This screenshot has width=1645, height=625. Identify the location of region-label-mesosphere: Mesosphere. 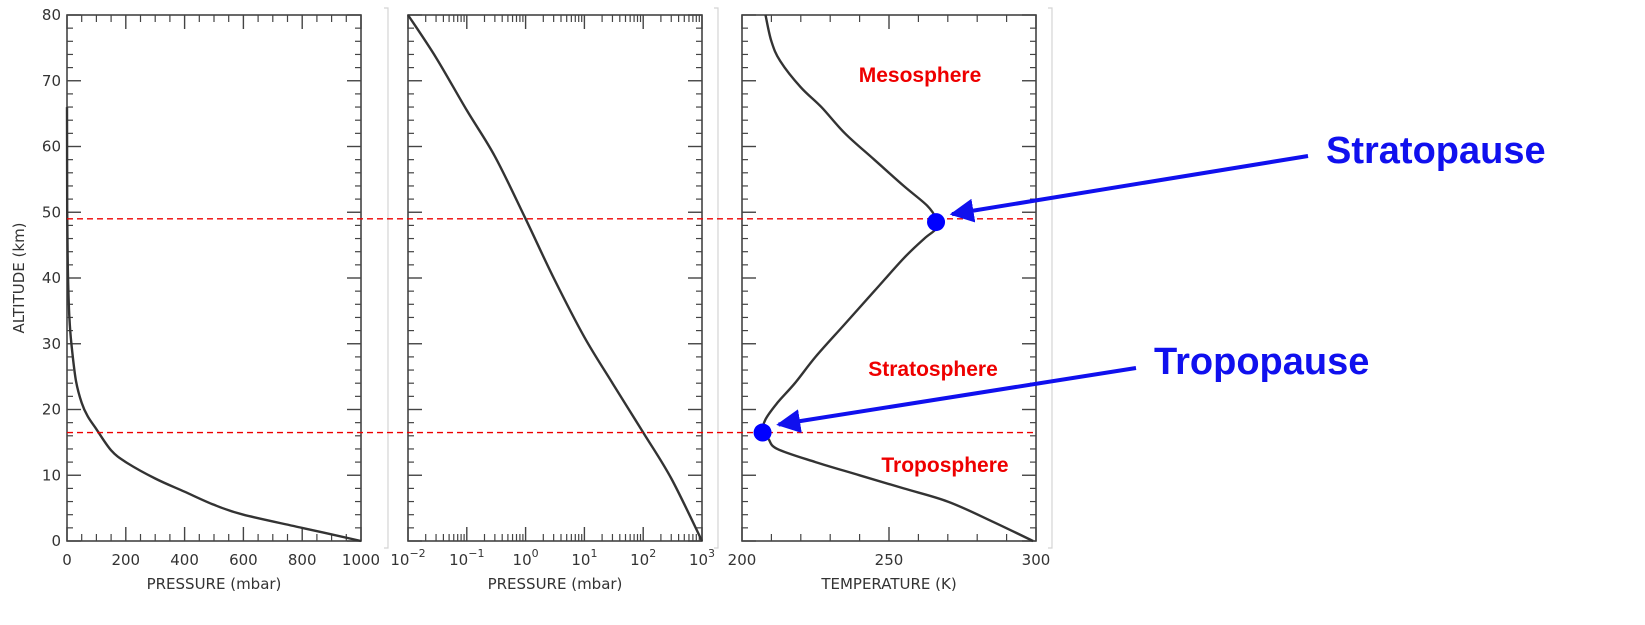
(920, 75).